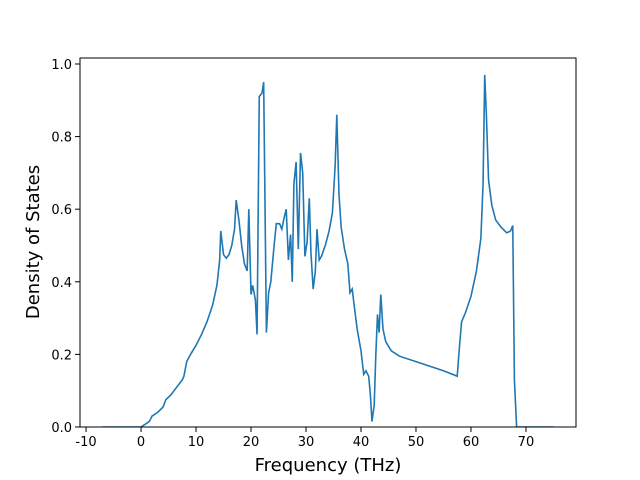  I want to click on y-tick-label: 0.6, so click(61, 210).